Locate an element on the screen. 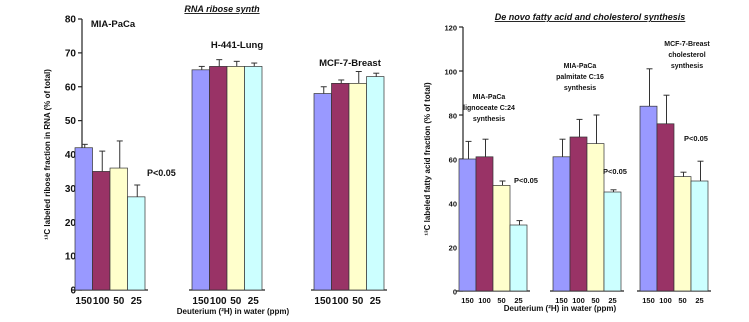 The image size is (749, 322). bar-group: 150 100 50 25 MCF-7-Breast is located at coordinates (349, 182).